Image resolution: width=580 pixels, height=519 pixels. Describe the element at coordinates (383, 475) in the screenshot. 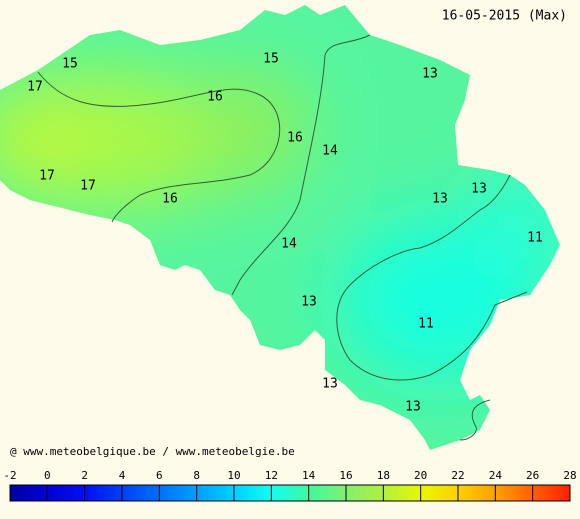

I see `tick-label: 18` at that location.